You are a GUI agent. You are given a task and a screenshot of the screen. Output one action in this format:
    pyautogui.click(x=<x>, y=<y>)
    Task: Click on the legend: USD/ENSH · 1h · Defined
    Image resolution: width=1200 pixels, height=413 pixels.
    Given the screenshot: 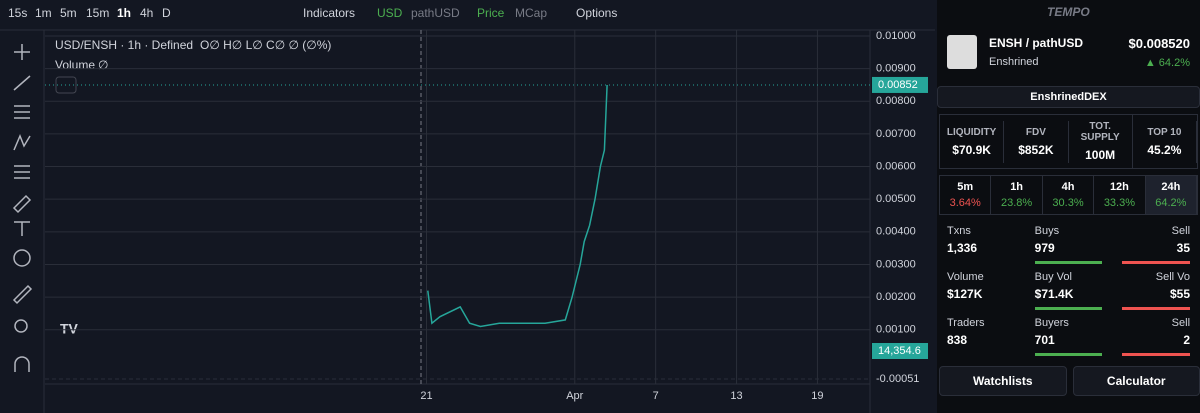 What is the action you would take?
    pyautogui.click(x=124, y=45)
    